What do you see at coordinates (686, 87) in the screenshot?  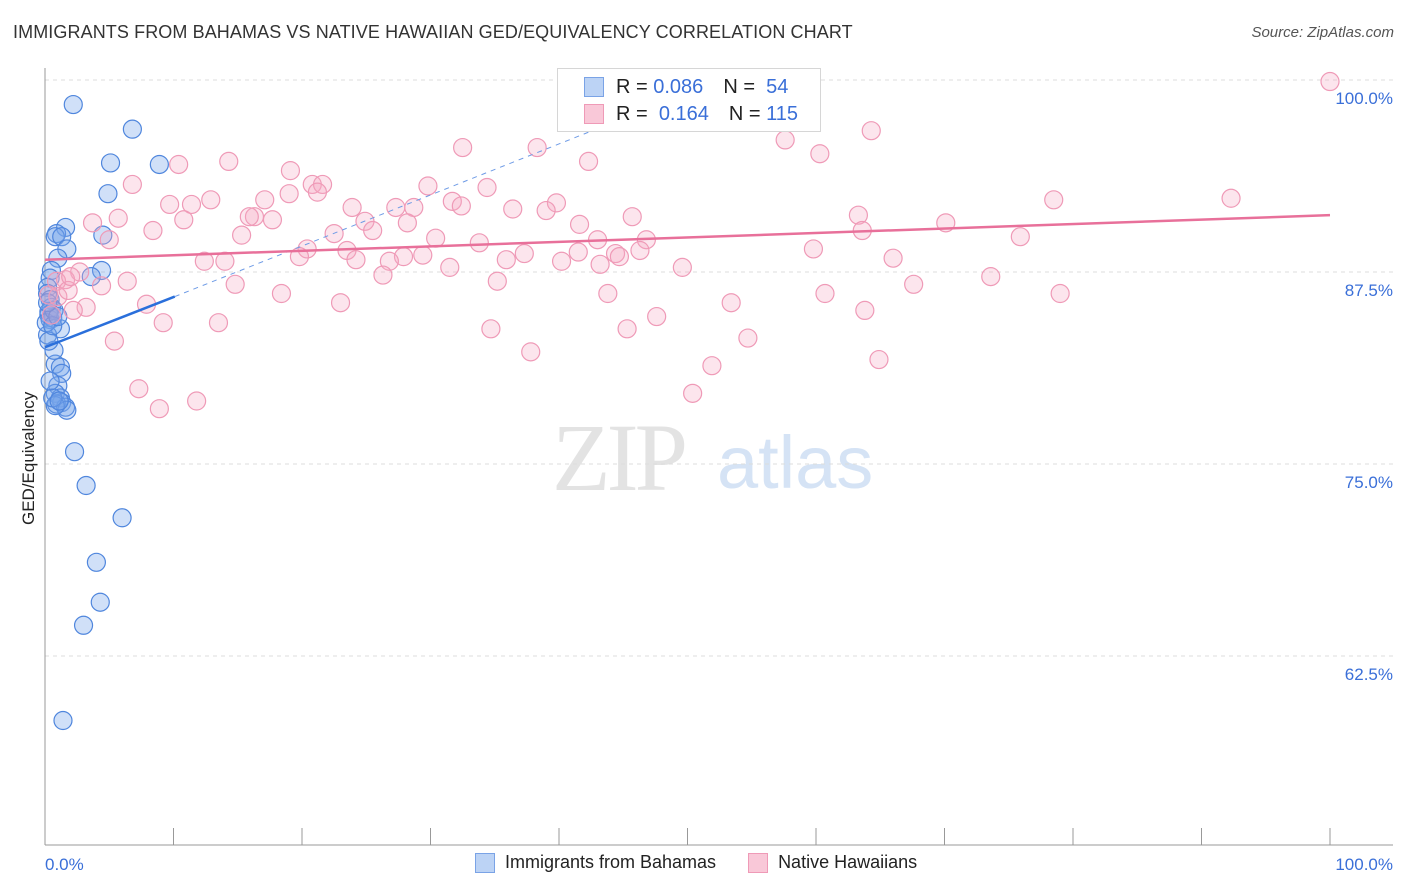 I see `legend-row-bahamas: R = 0.086 N = 54` at bounding box center [686, 87].